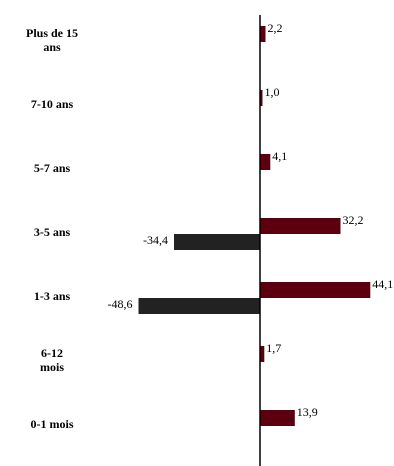 This screenshot has height=466, width=394. I want to click on data-label: 44,1, so click(382, 284).